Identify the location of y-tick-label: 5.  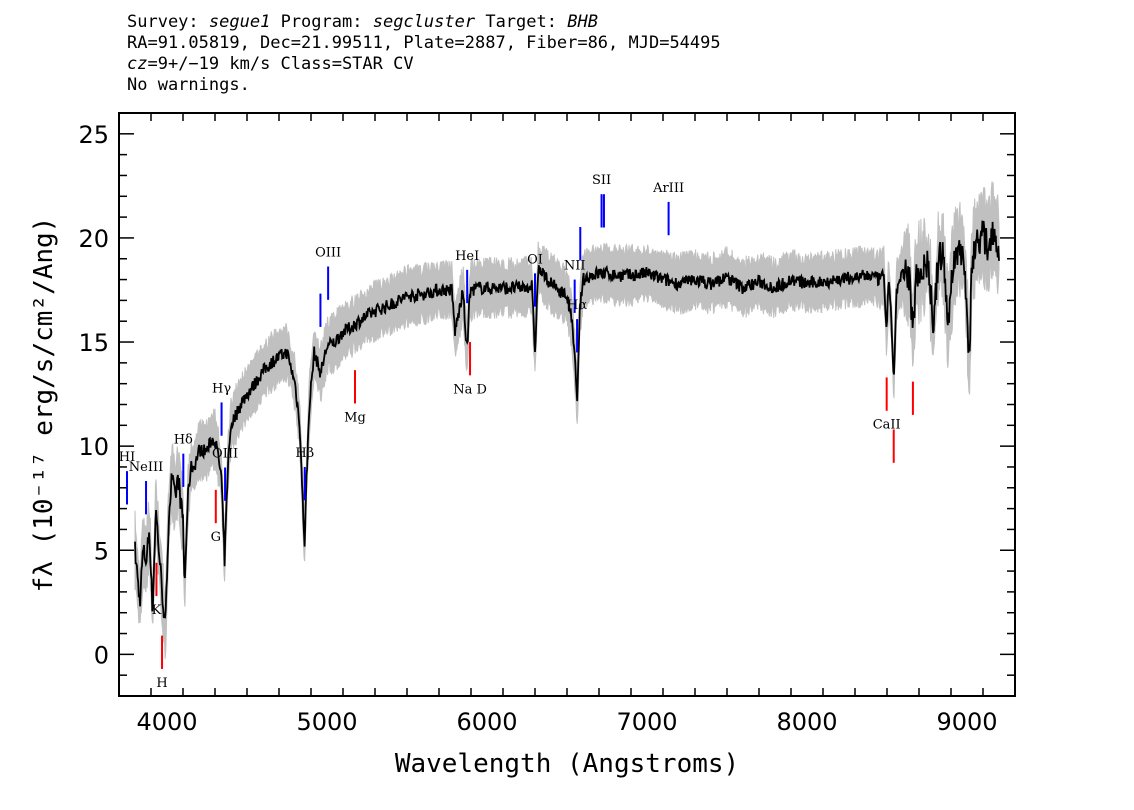
(101, 551).